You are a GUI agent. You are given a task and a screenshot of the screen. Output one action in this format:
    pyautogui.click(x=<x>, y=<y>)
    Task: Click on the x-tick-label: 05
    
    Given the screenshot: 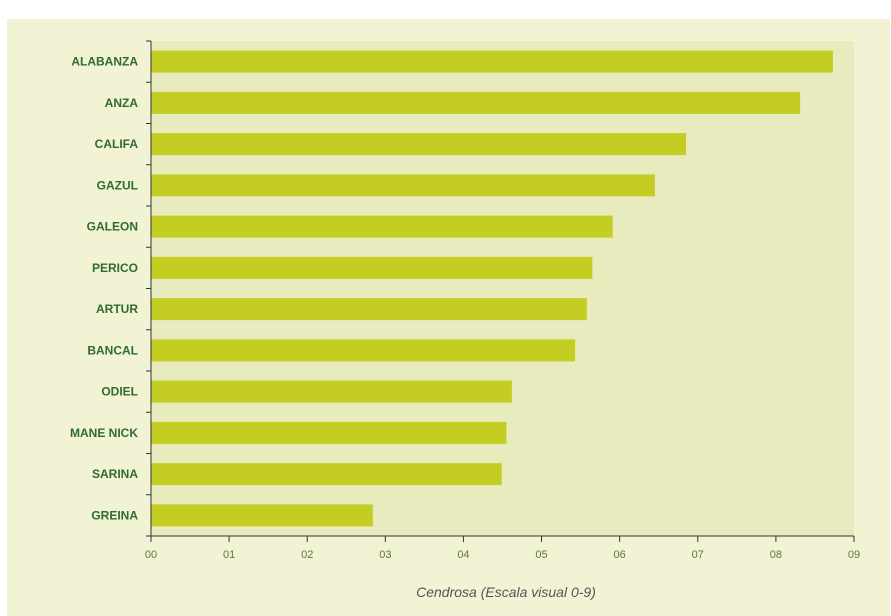 What is the action you would take?
    pyautogui.click(x=541, y=555)
    